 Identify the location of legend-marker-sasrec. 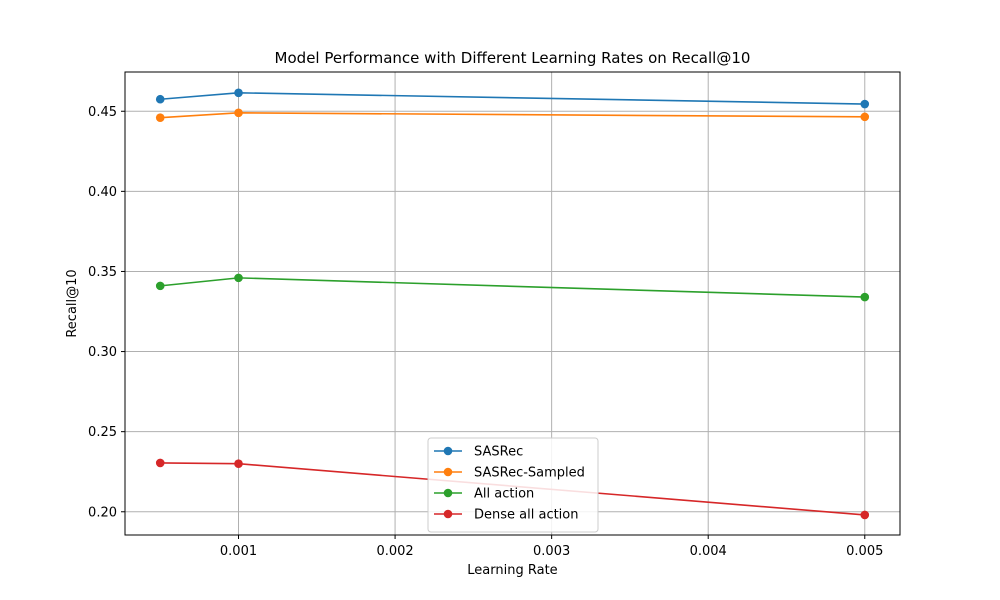
(448, 451).